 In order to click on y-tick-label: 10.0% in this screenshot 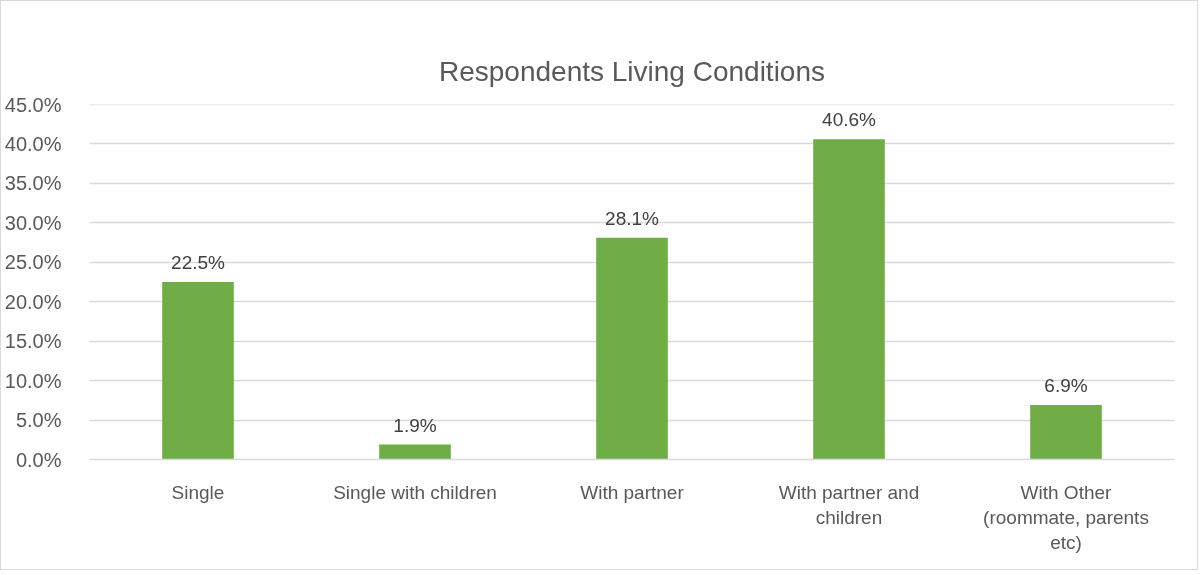, I will do `click(33, 380)`.